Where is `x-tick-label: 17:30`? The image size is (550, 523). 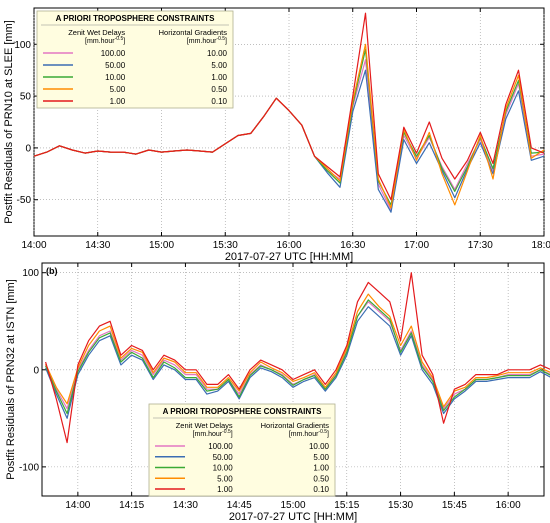
x-tick-label: 17:30 is located at coordinates (480, 245).